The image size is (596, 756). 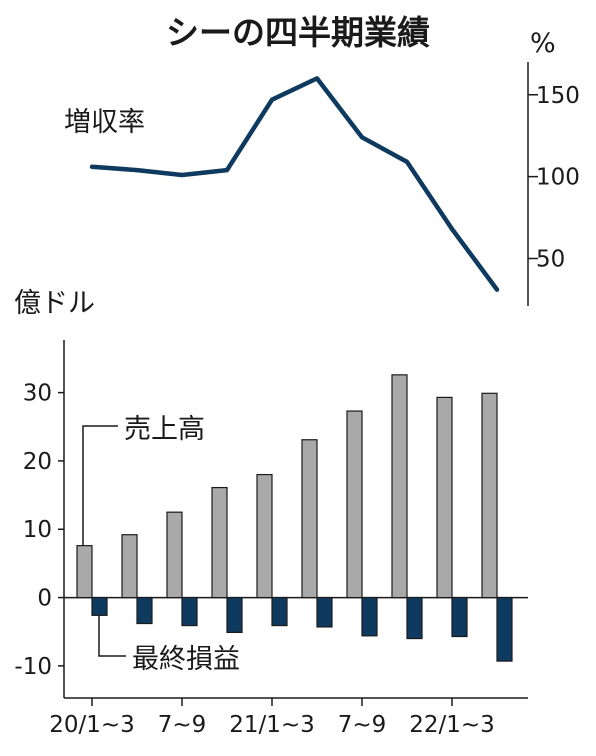 I want to click on sales-series-label: 売上高, so click(x=164, y=429).